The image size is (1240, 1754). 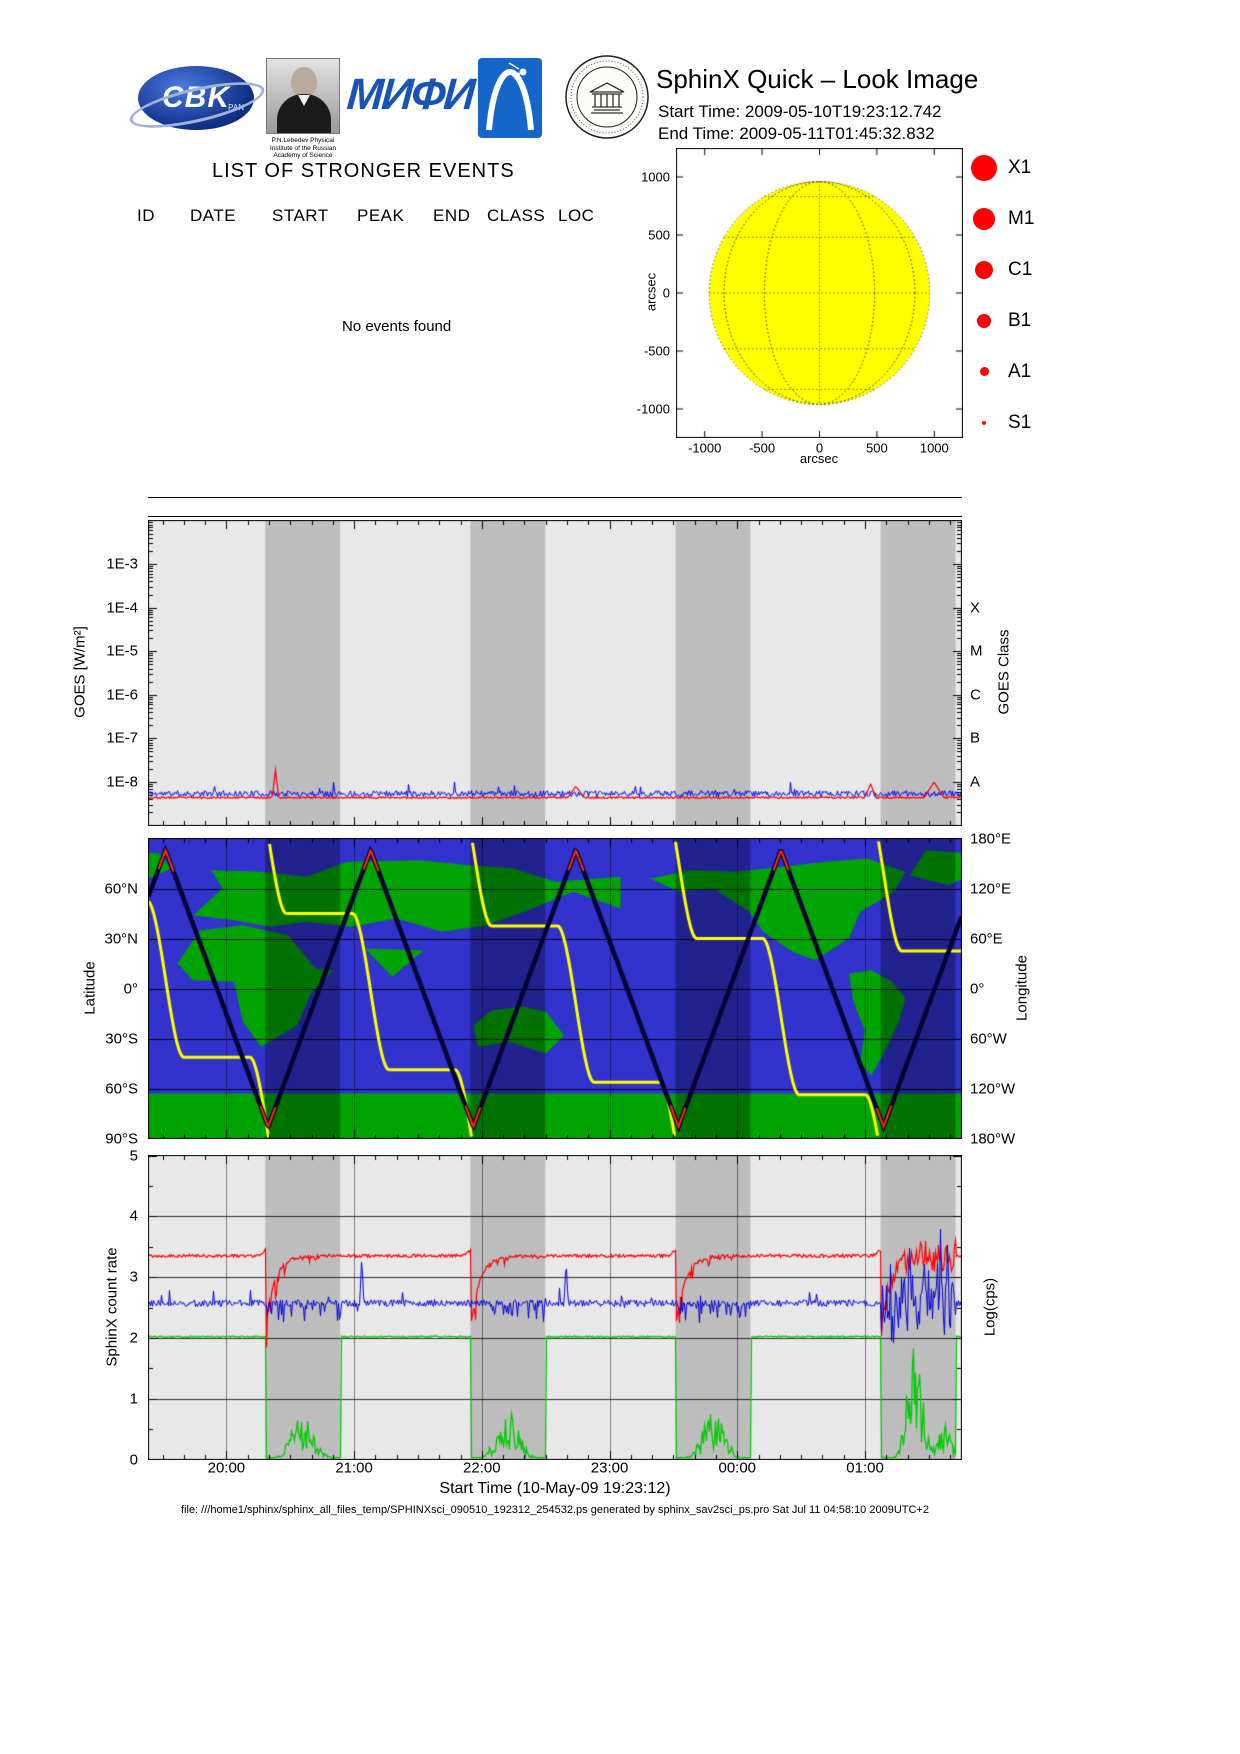 I want to click on rate-ytick-label: 3, so click(x=133, y=1277).